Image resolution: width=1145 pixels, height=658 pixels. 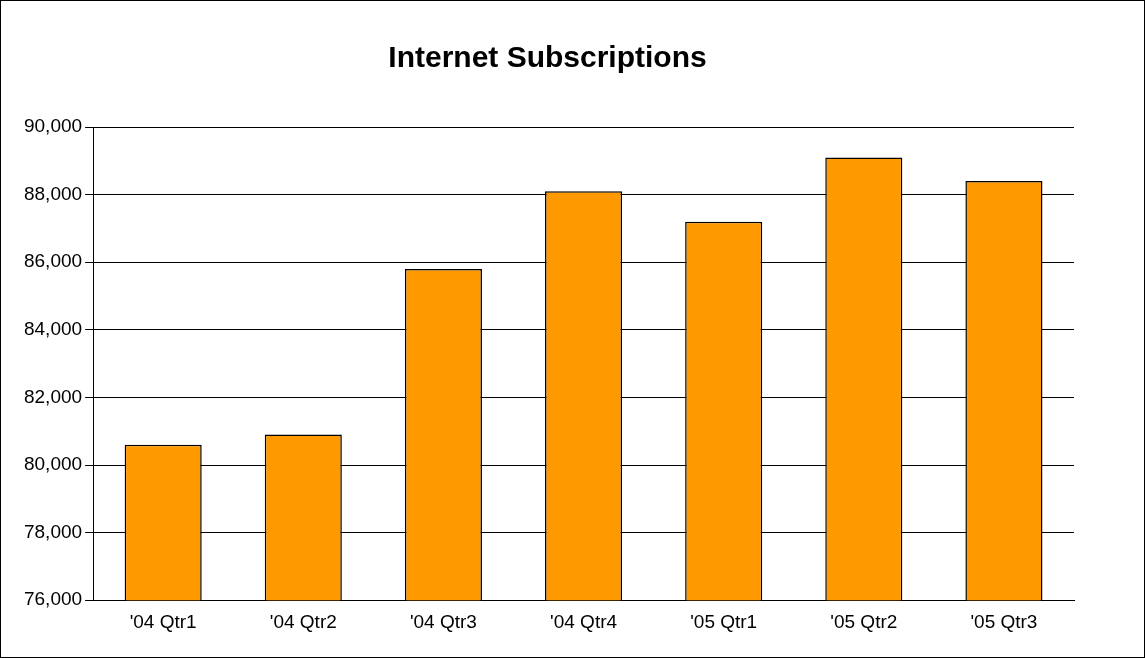 I want to click on x-tick-label: '05 Qtr1, so click(x=724, y=621).